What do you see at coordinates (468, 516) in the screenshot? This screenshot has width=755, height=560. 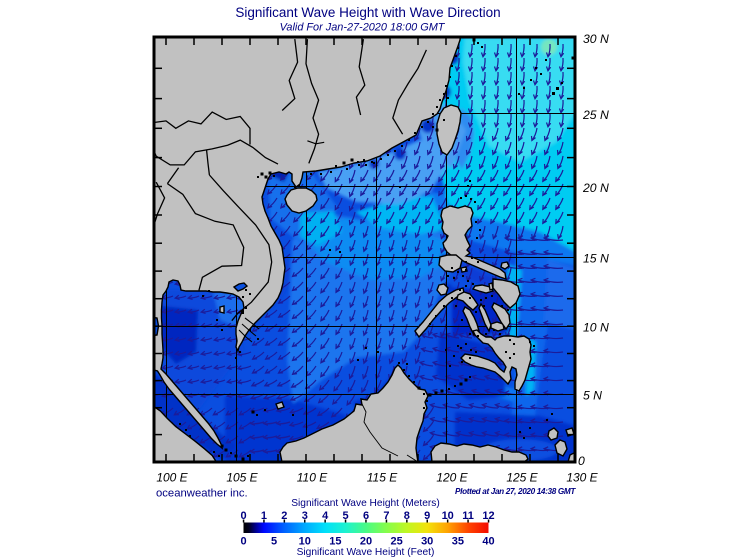 I see `svg-text: 11` at bounding box center [468, 516].